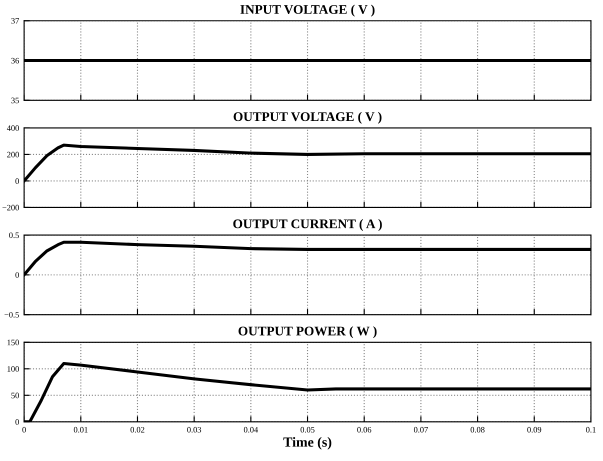 This screenshot has width=603, height=461. What do you see at coordinates (15, 61) in the screenshot?
I see `y-tick-label: 36` at bounding box center [15, 61].